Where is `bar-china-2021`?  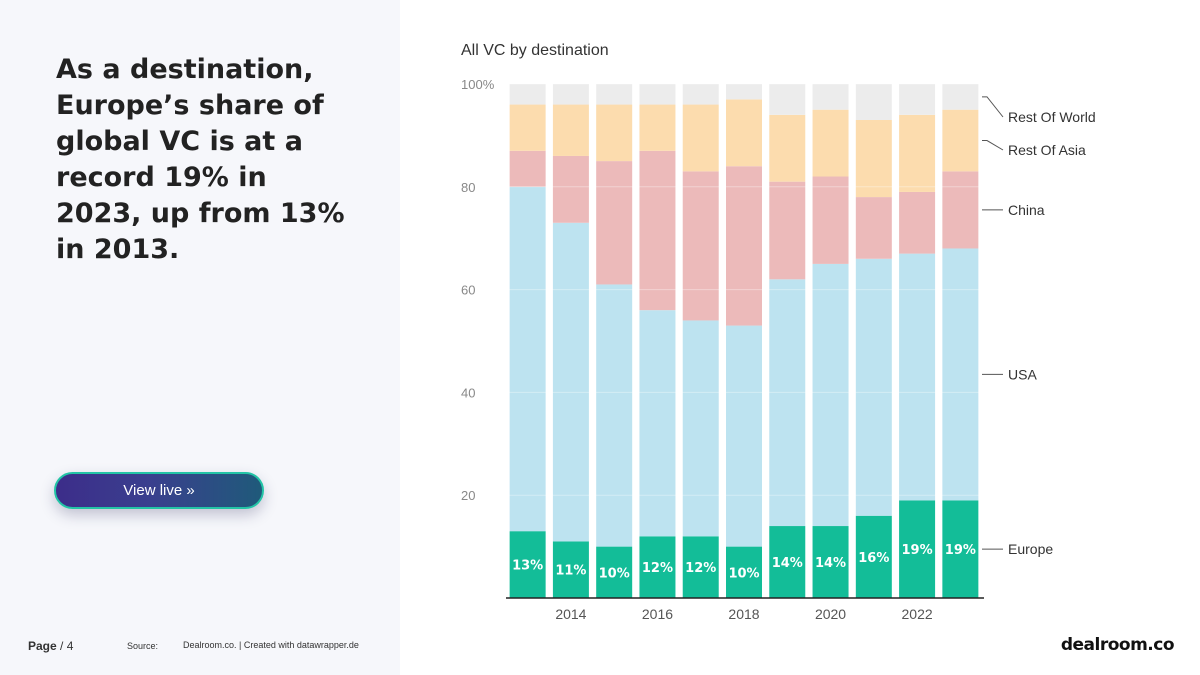 bar-china-2021 is located at coordinates (873, 228).